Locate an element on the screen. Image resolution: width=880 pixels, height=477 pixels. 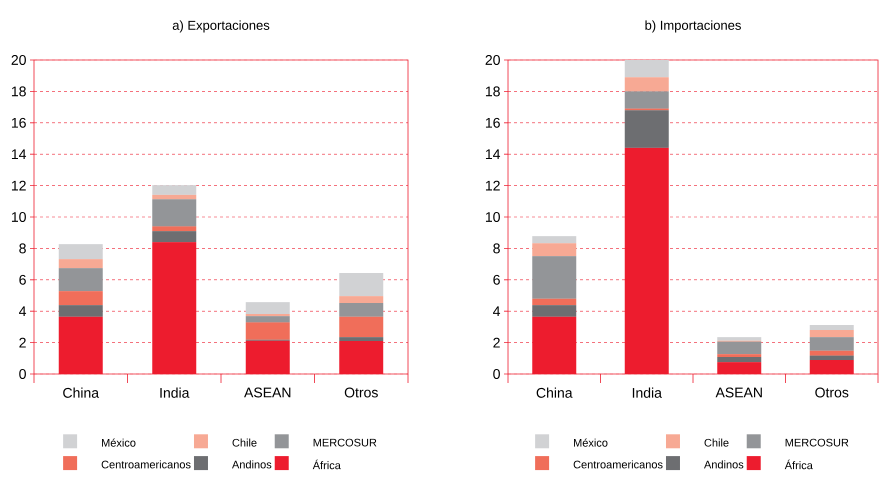
chart-title: b) Importaciones is located at coordinates (693, 26).